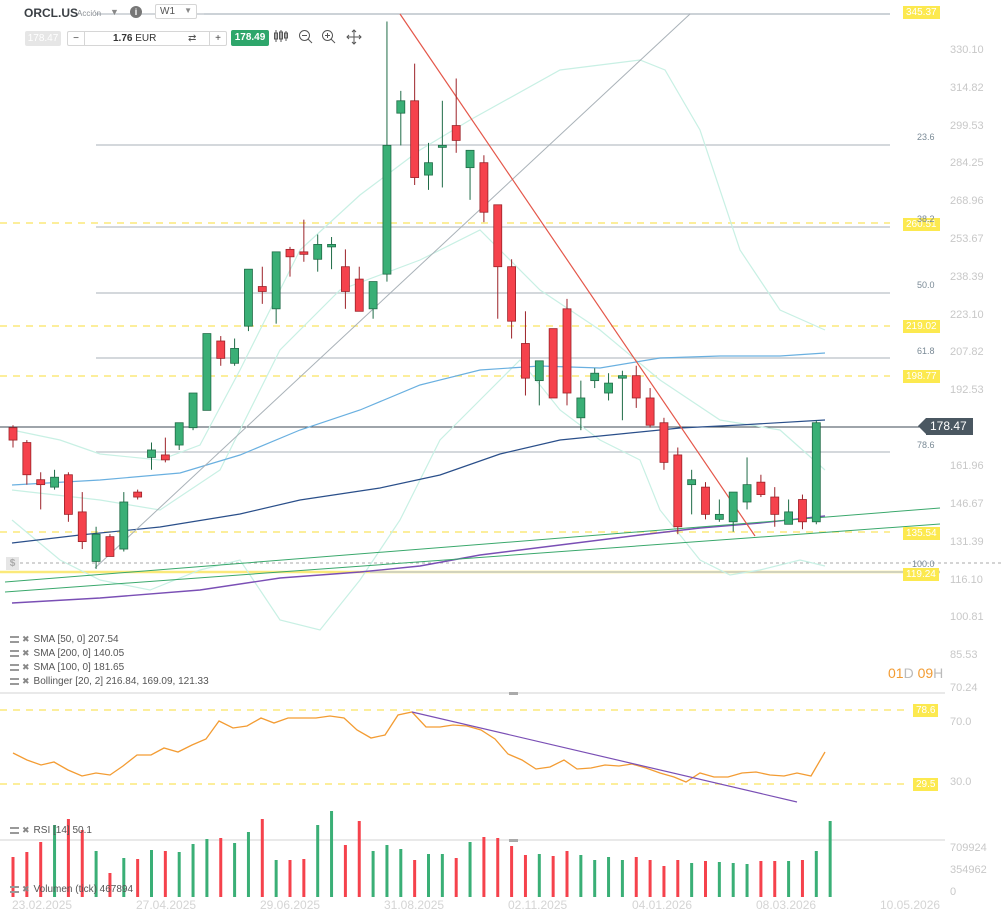 The width and height of the screenshot is (1003, 921). I want to click on quantity-currency: EUR, so click(146, 38).